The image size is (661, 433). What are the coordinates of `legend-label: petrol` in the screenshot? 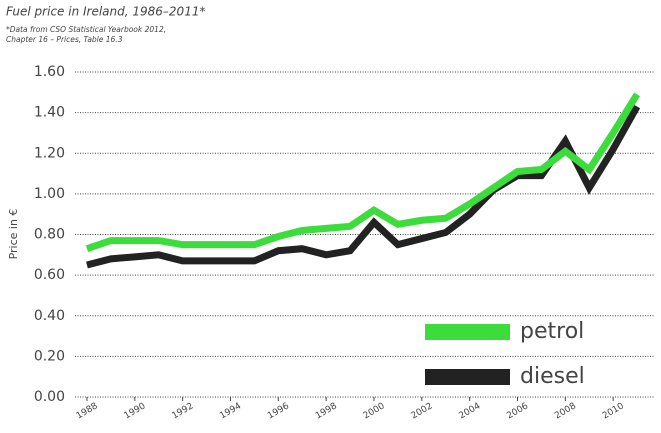 It's located at (552, 331).